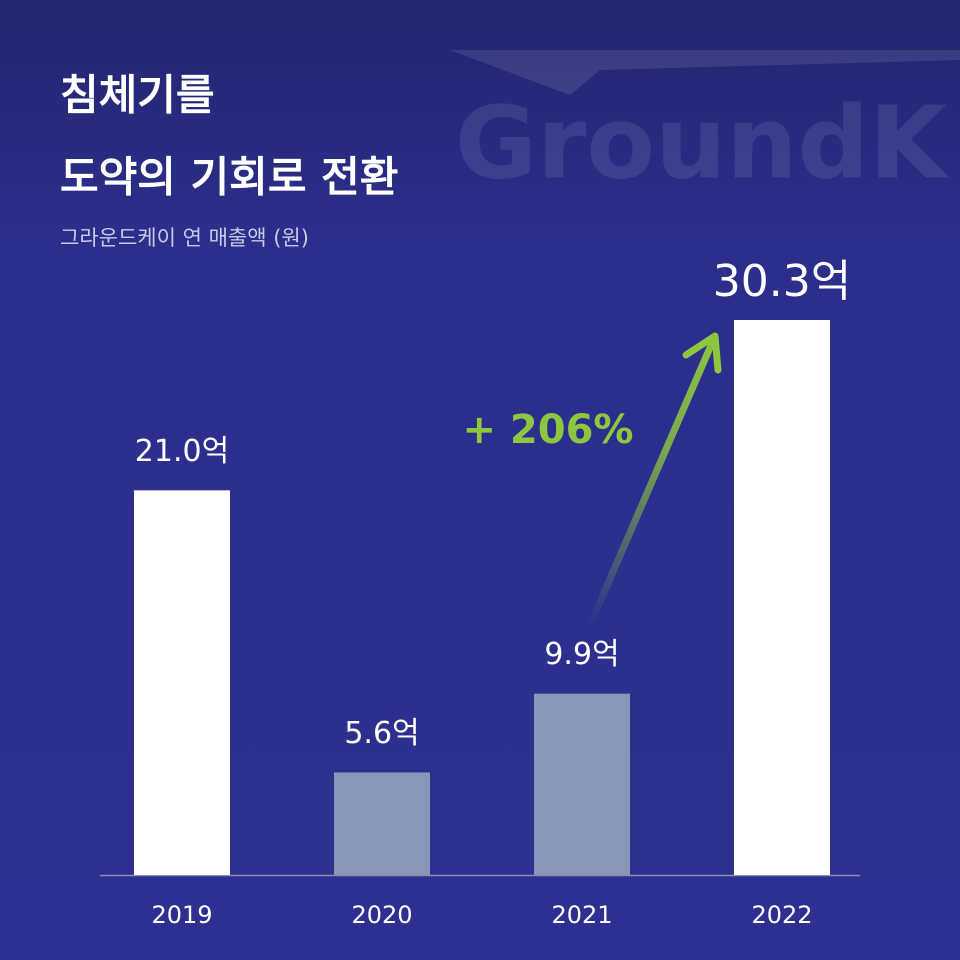 This screenshot has height=960, width=960. Describe the element at coordinates (651, 484) in the screenshot. I see `growth-arrow` at that location.